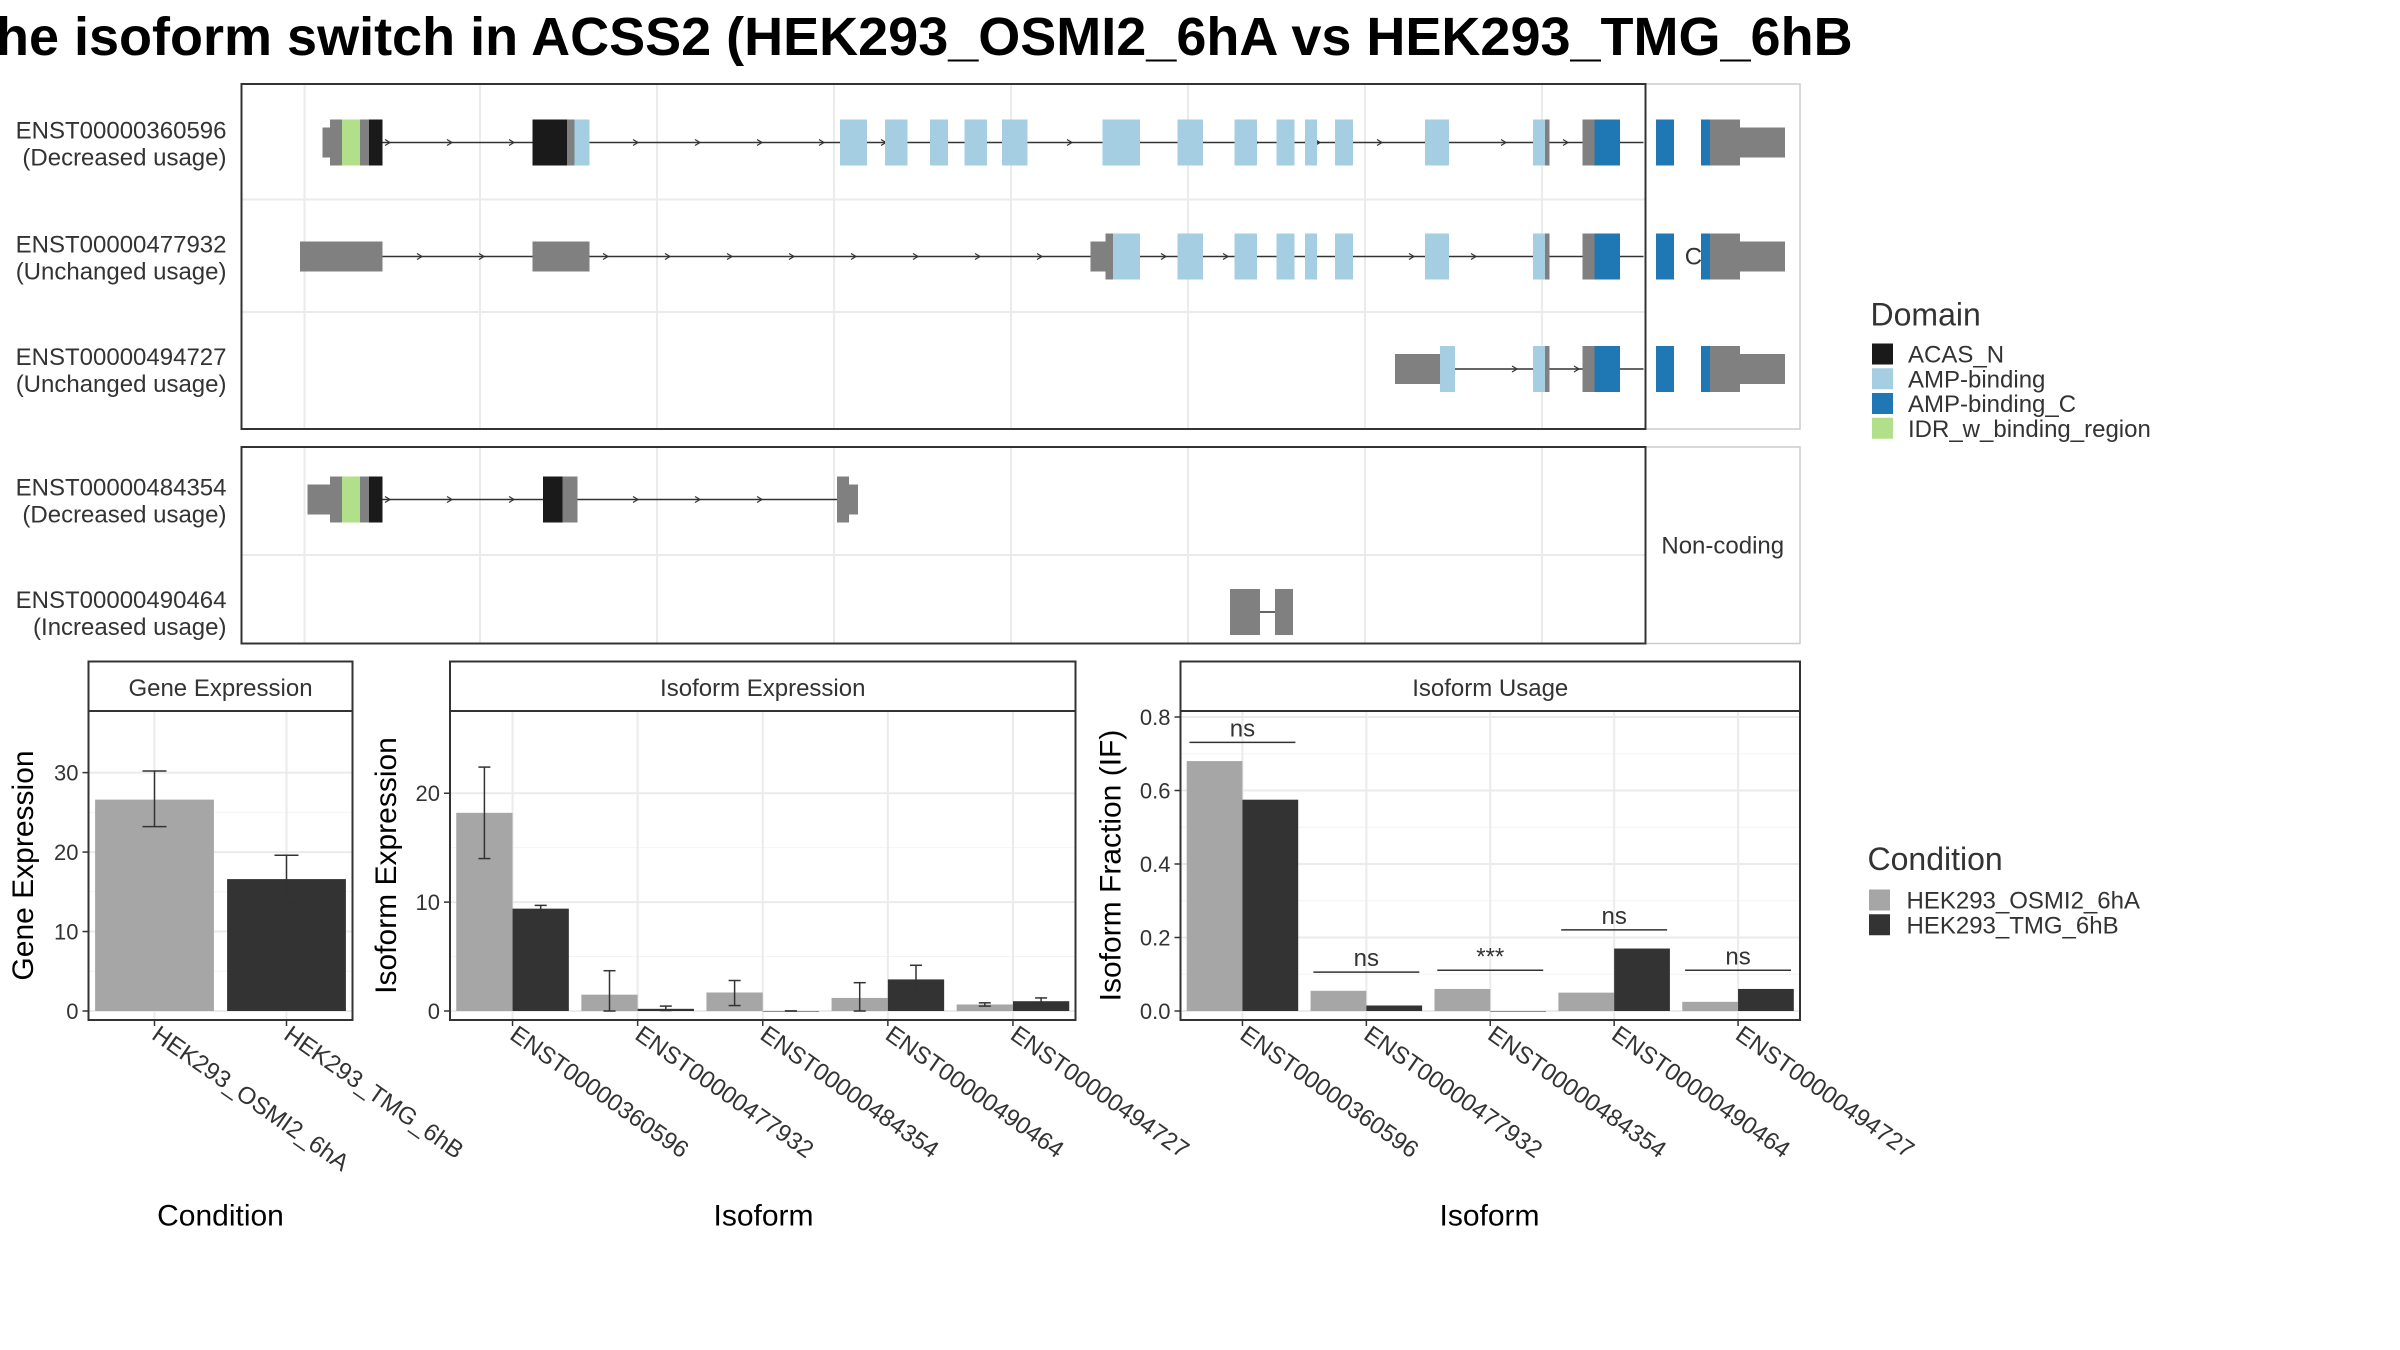  I want to click on transcript-usage: (Decreased usage), so click(124, 158).